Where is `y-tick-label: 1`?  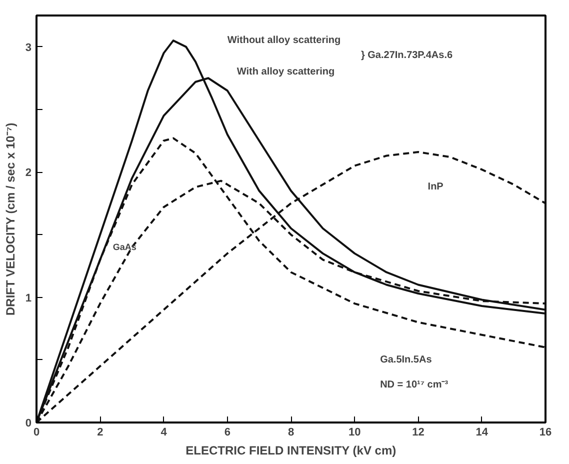 y-tick-label: 1 is located at coordinates (28, 298).